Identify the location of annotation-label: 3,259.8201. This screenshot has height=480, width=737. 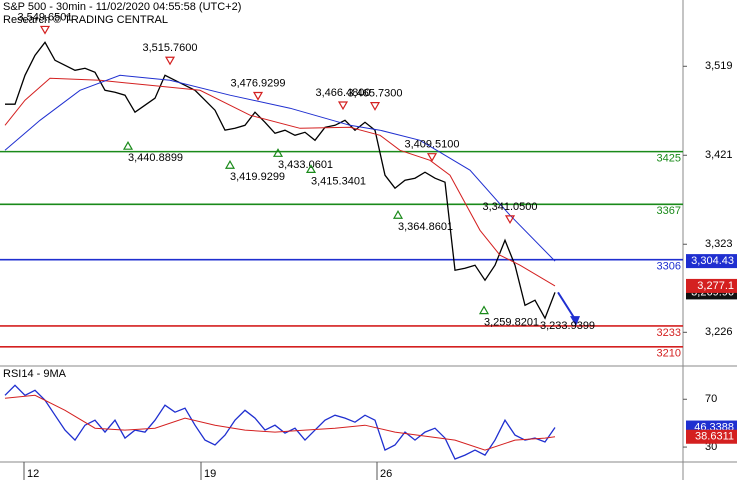
(511, 323).